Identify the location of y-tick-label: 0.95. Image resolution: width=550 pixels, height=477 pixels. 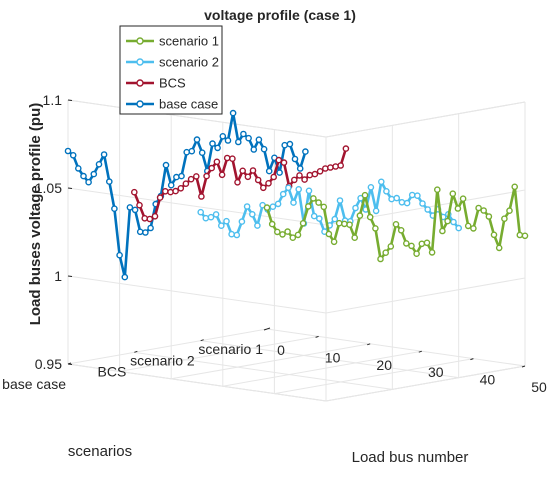
(48, 364).